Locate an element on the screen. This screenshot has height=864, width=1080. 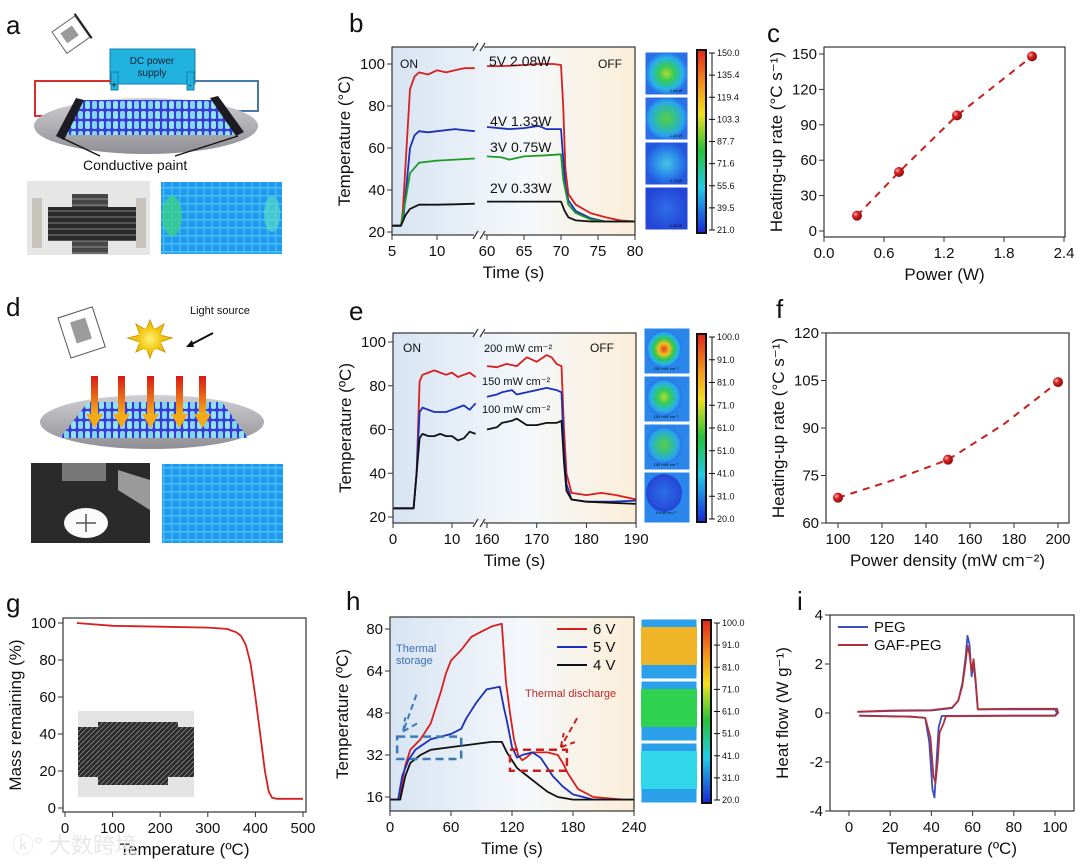
colorbar-tick-label: 71.0 is located at coordinates (726, 405).